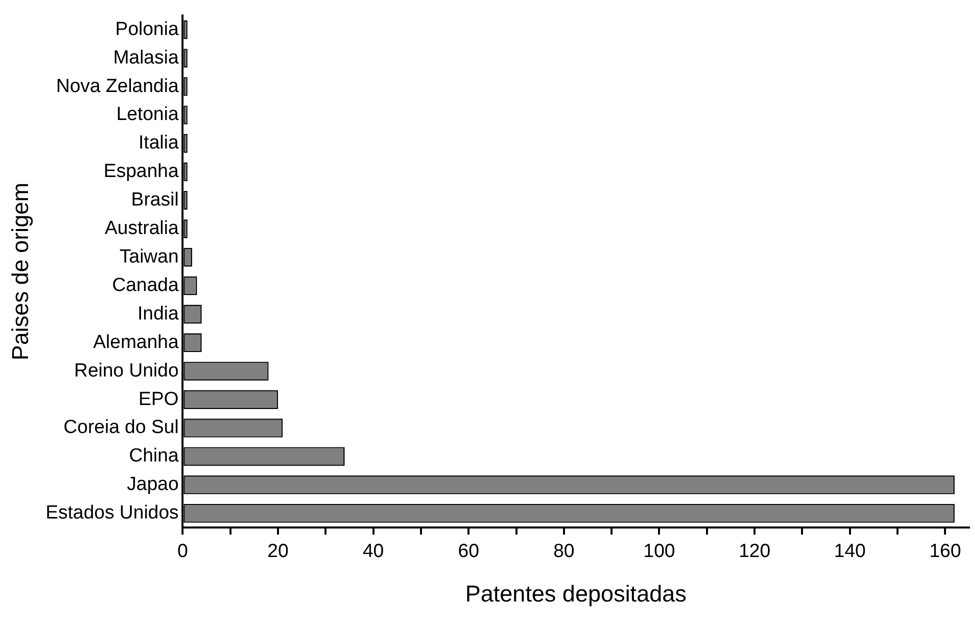 The image size is (975, 617). Describe the element at coordinates (146, 57) in the screenshot. I see `y-tick-label: Malasia` at that location.